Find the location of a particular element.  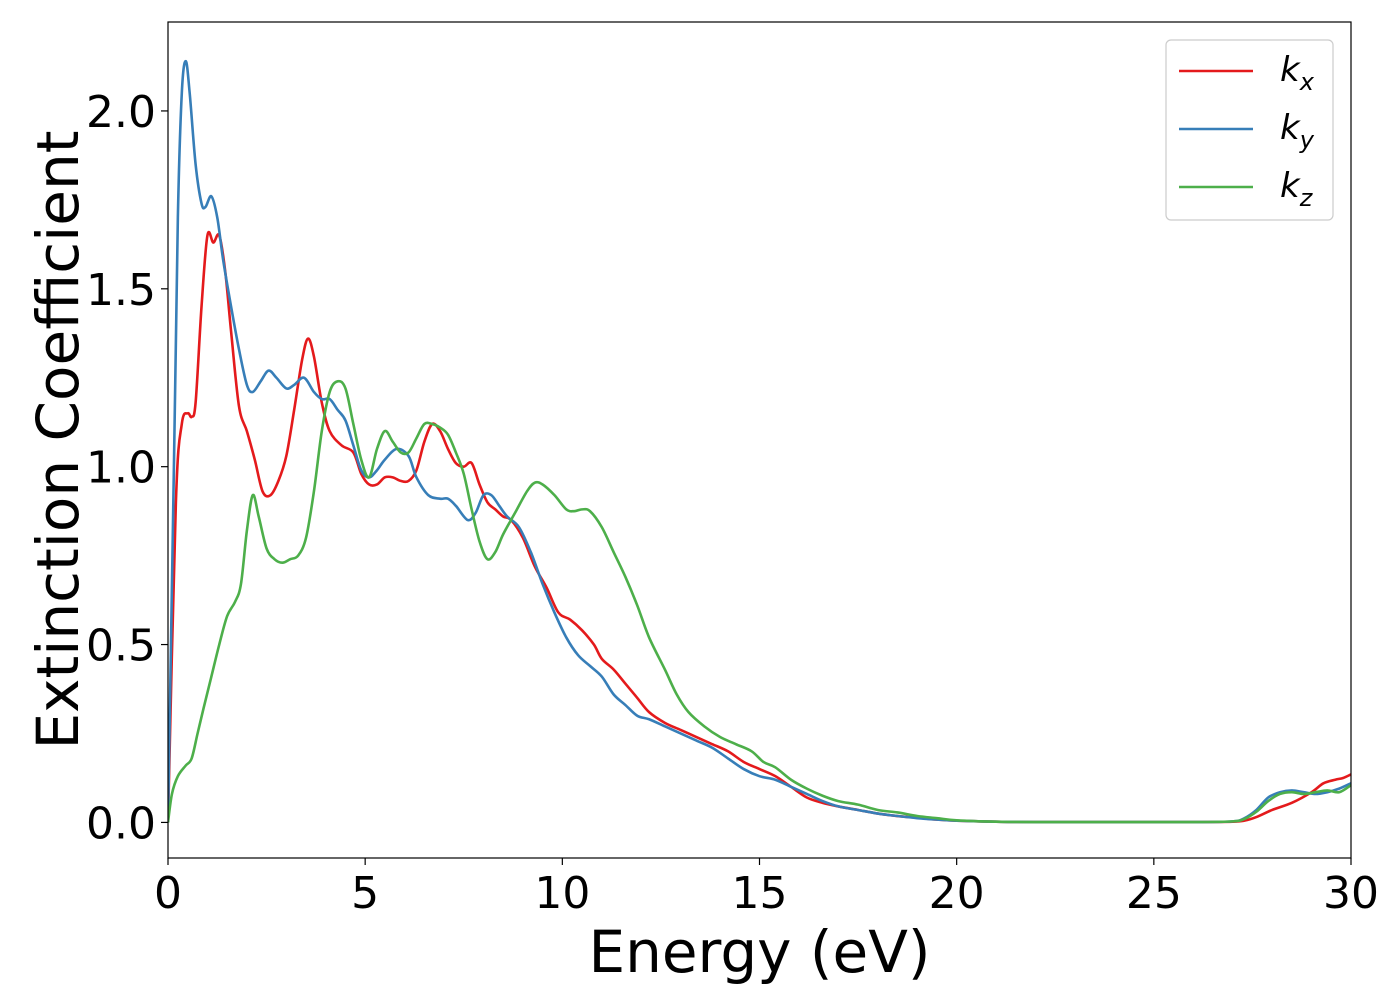

legend-entry-kx: kx is located at coordinates (1297, 73).